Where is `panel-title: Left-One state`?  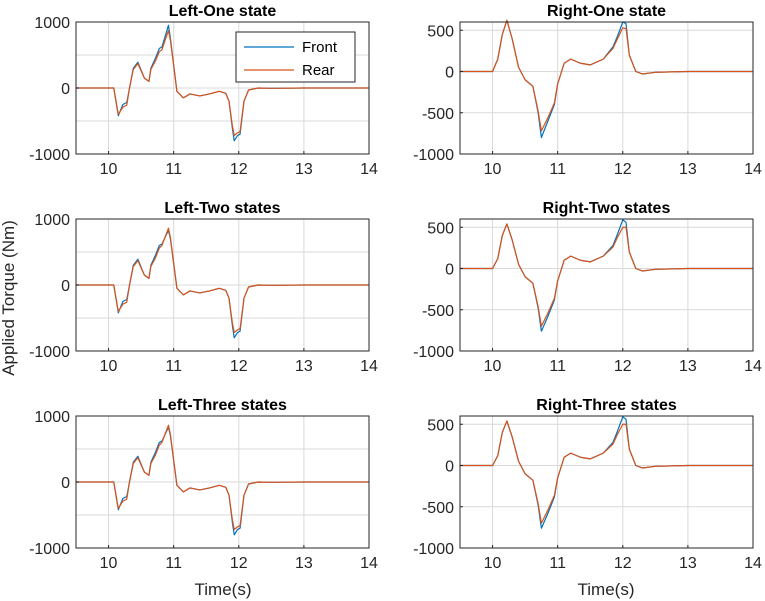
panel-title: Left-One state is located at coordinates (223, 11).